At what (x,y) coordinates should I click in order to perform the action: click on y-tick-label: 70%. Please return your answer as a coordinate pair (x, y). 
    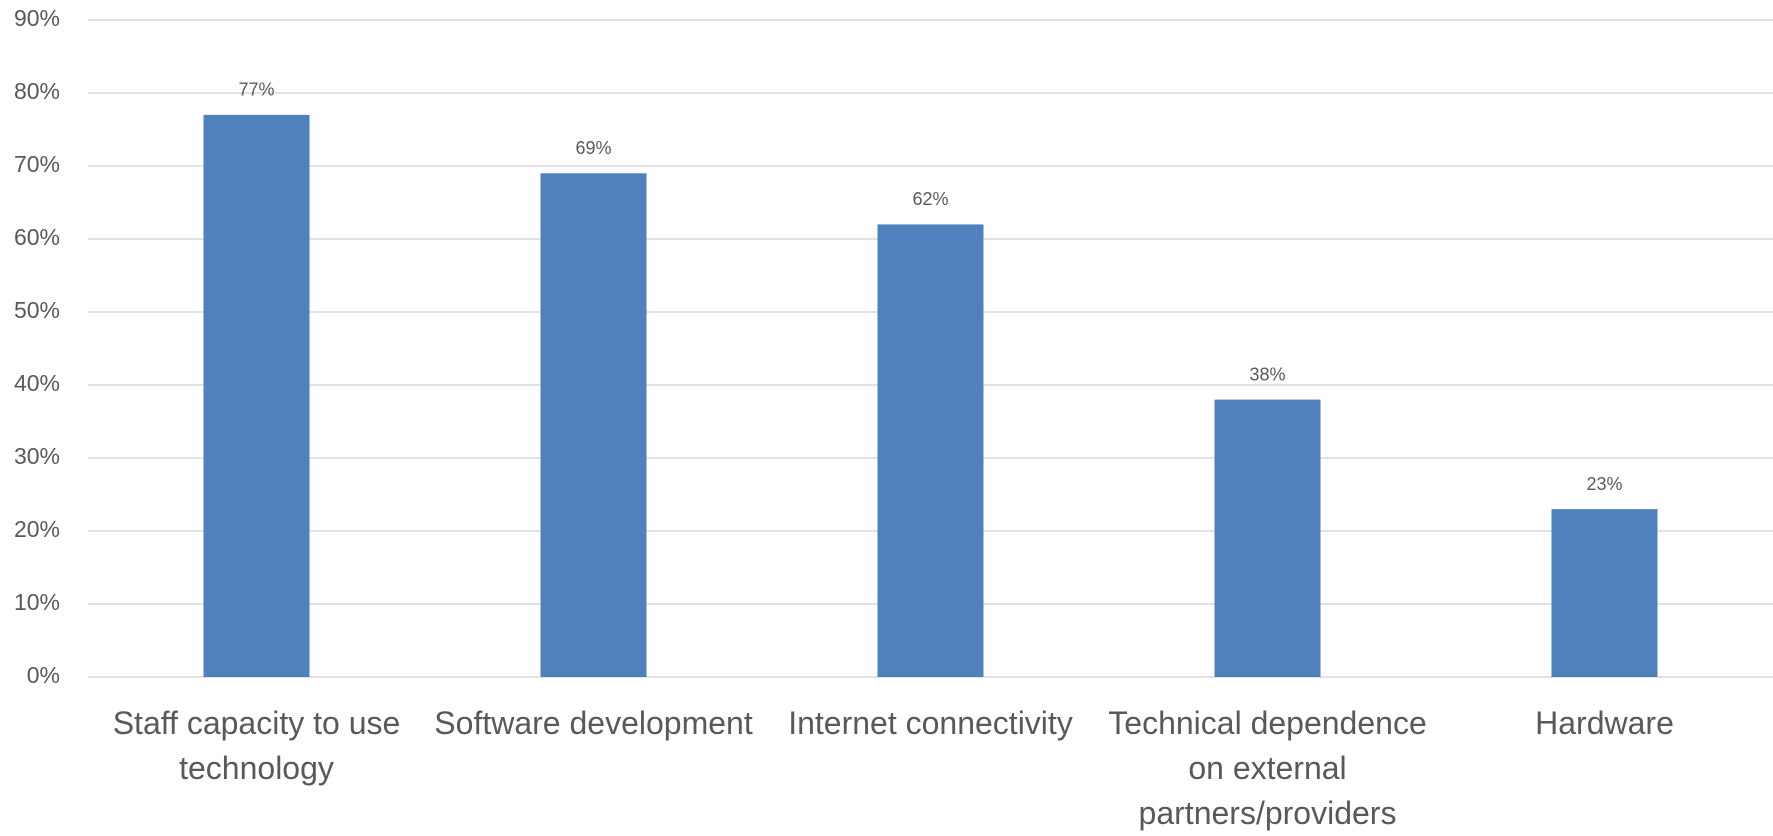
    Looking at the image, I should click on (37, 164).